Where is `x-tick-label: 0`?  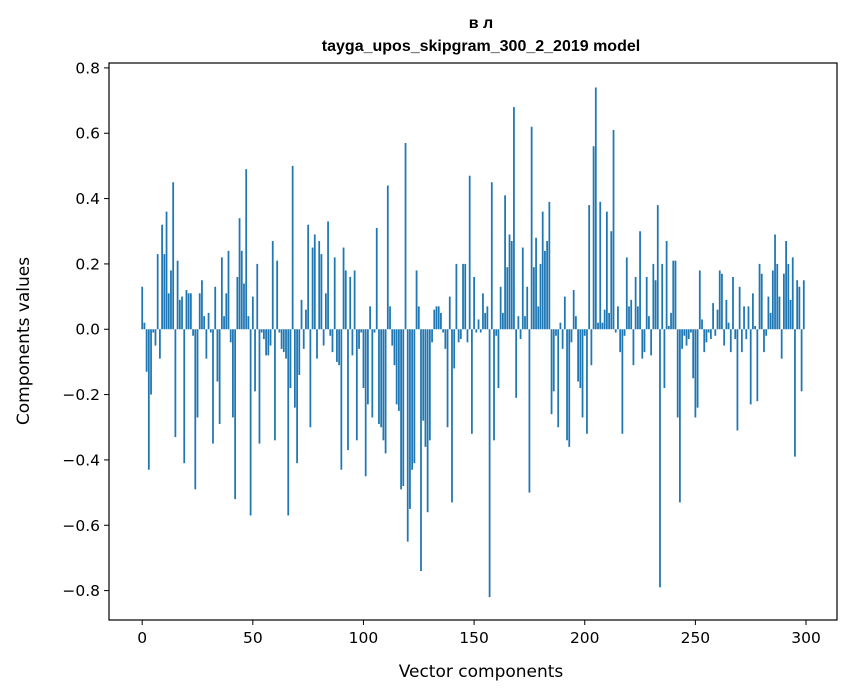 x-tick-label: 0 is located at coordinates (142, 638).